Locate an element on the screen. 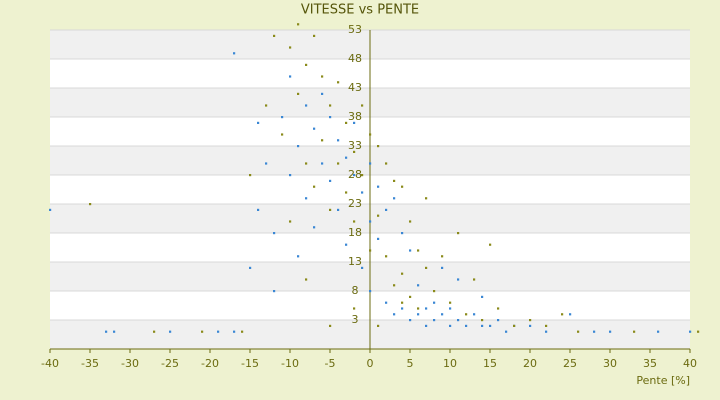  x-tick-label: -25 is located at coordinates (170, 363).